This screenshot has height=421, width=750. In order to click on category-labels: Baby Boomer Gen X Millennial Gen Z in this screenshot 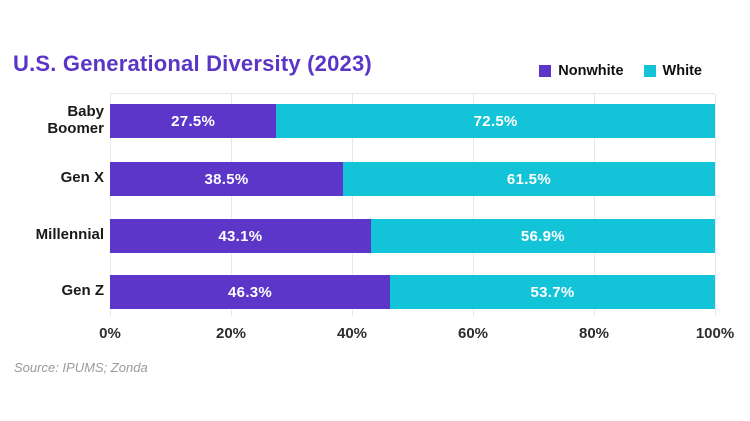, I will do `click(61, 204)`.